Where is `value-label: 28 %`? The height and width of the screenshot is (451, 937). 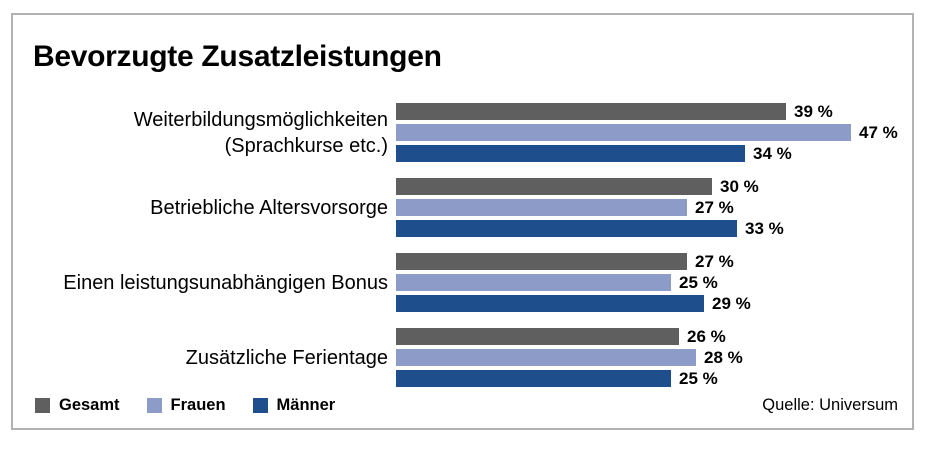 value-label: 28 % is located at coordinates (723, 357).